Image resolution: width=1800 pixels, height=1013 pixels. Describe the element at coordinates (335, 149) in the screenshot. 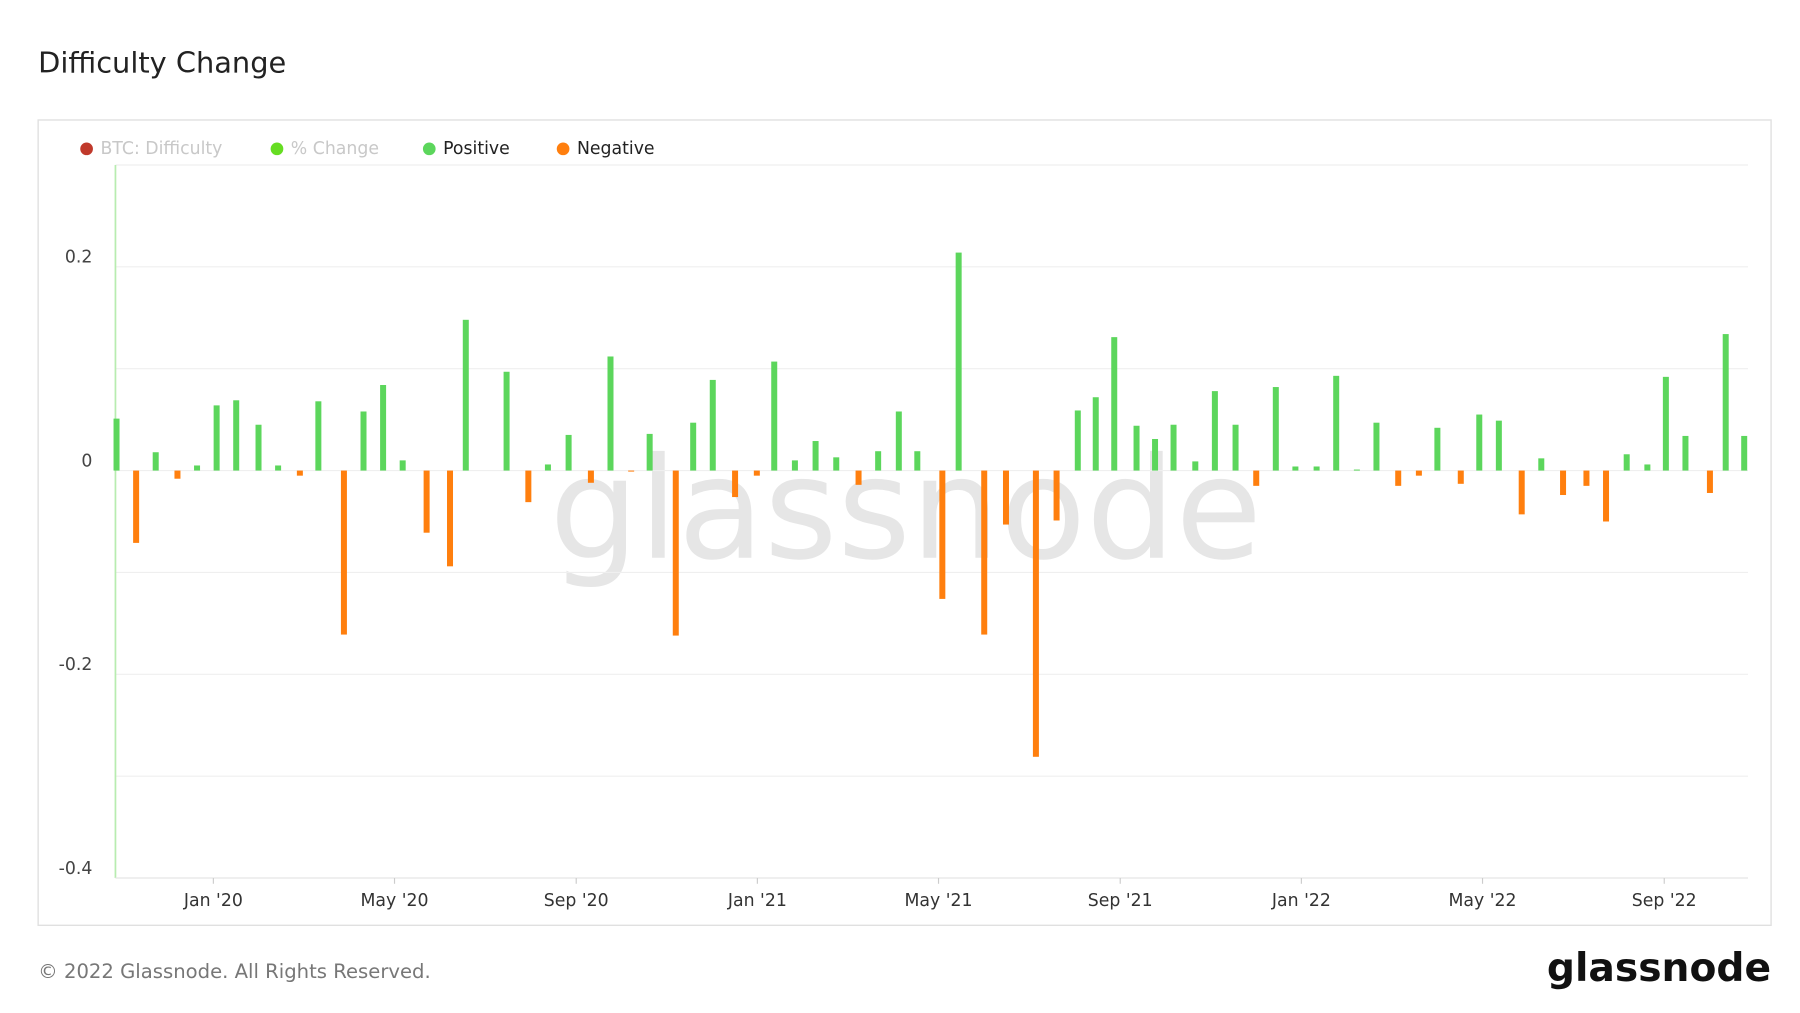

I see `legend-label: % Change` at that location.